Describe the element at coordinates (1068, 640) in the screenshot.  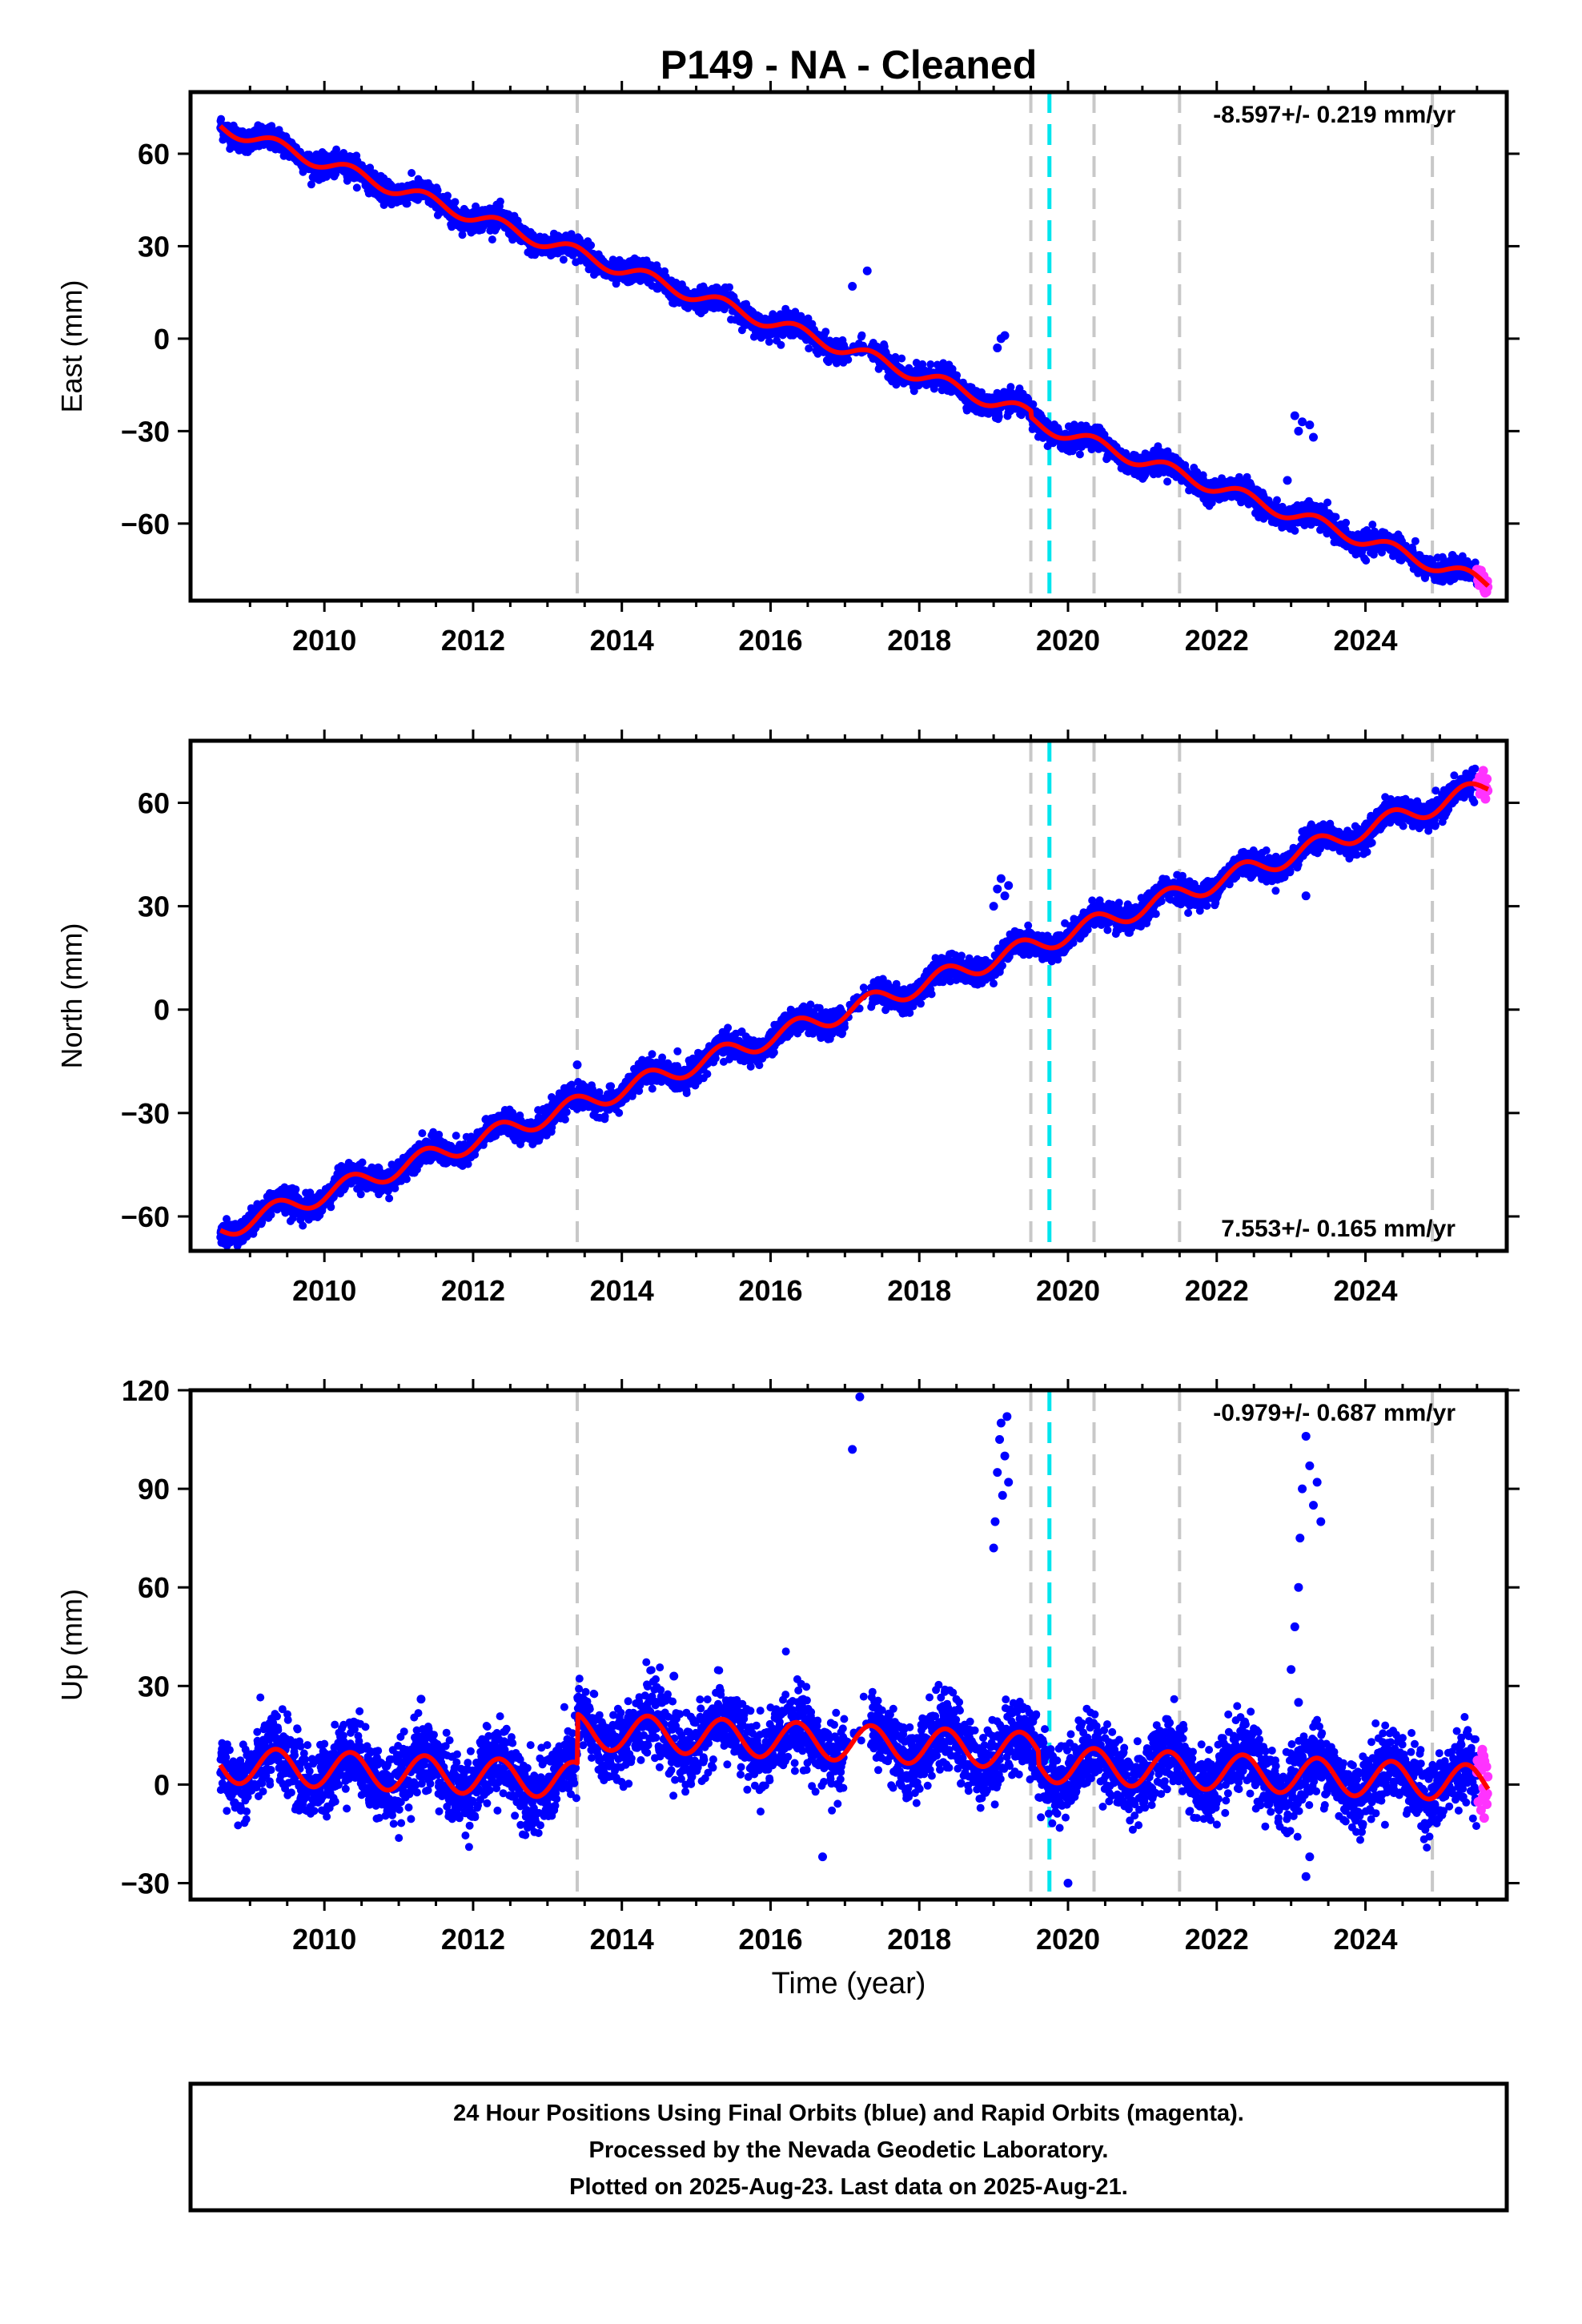
I see `x-tick-label: 2020` at that location.